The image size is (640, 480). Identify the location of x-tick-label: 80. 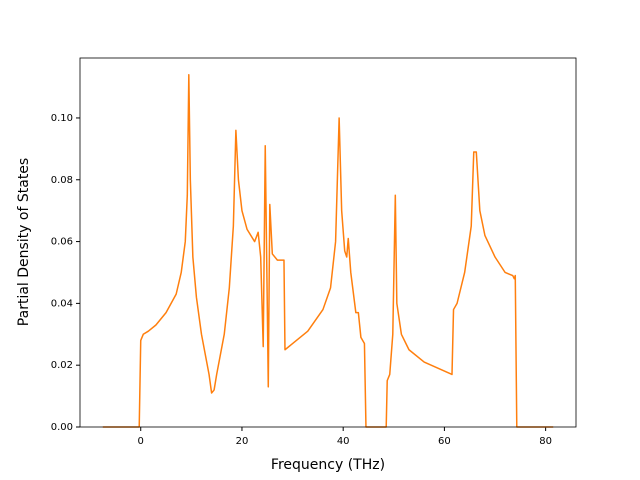
(545, 441).